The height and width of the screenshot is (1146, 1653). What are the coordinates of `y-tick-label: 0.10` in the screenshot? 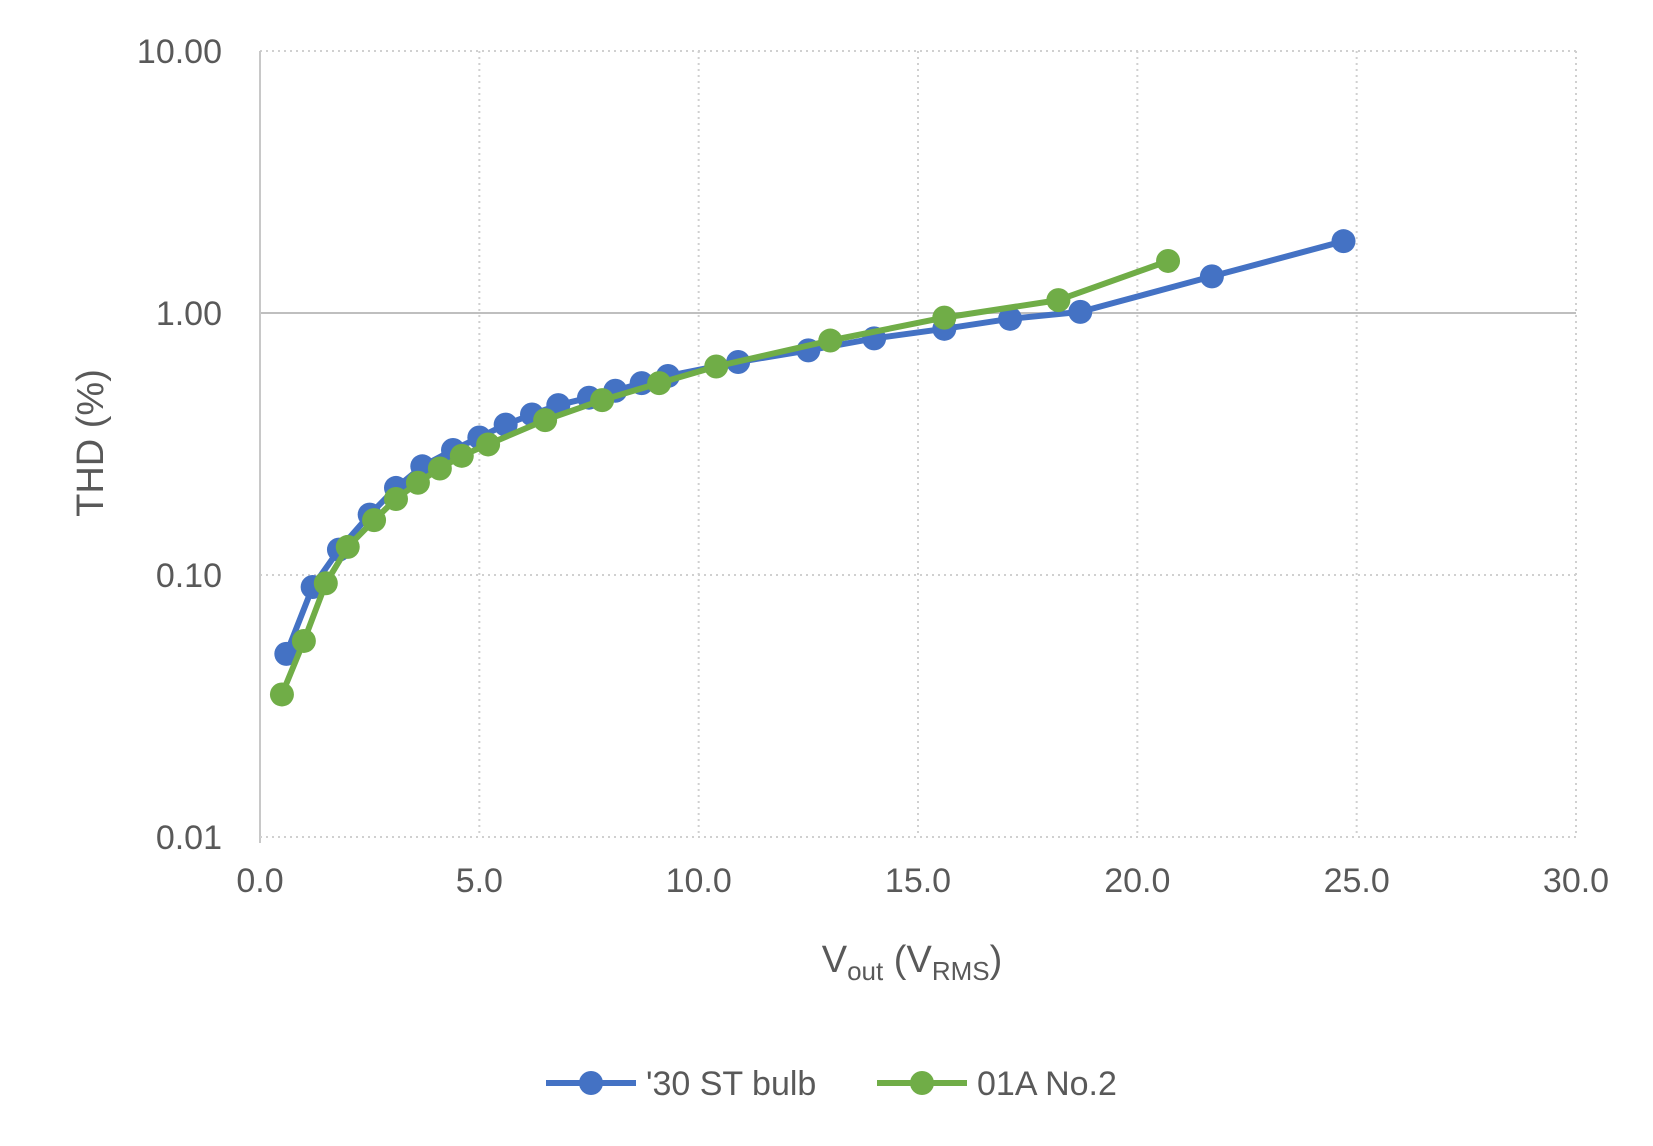 It's located at (189, 576).